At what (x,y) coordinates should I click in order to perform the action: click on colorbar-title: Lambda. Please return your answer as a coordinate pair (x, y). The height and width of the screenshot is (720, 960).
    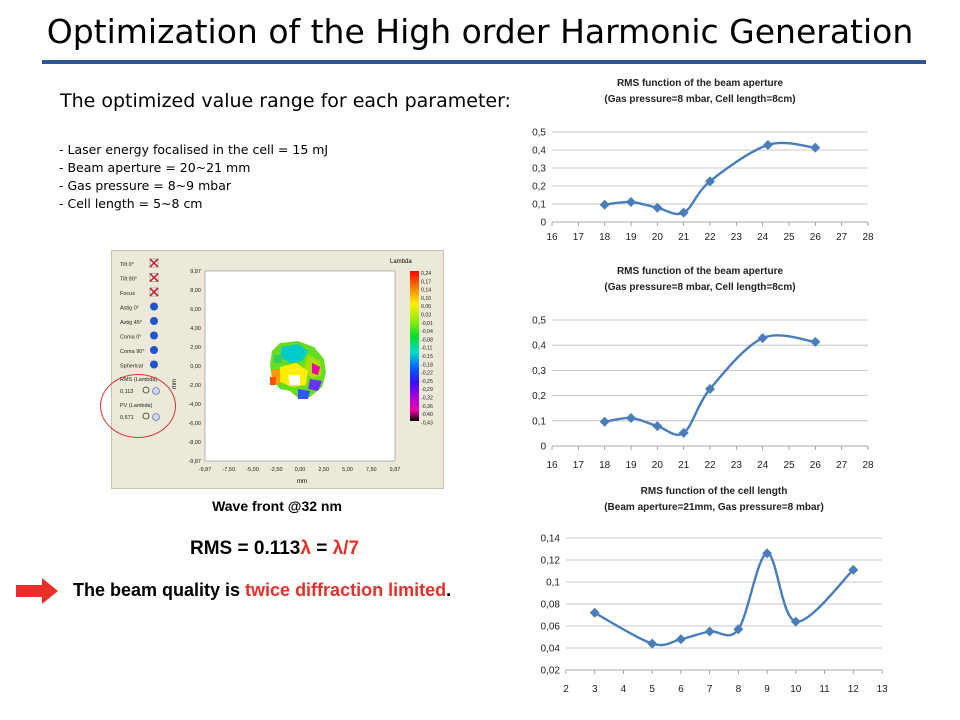
    Looking at the image, I should click on (401, 262).